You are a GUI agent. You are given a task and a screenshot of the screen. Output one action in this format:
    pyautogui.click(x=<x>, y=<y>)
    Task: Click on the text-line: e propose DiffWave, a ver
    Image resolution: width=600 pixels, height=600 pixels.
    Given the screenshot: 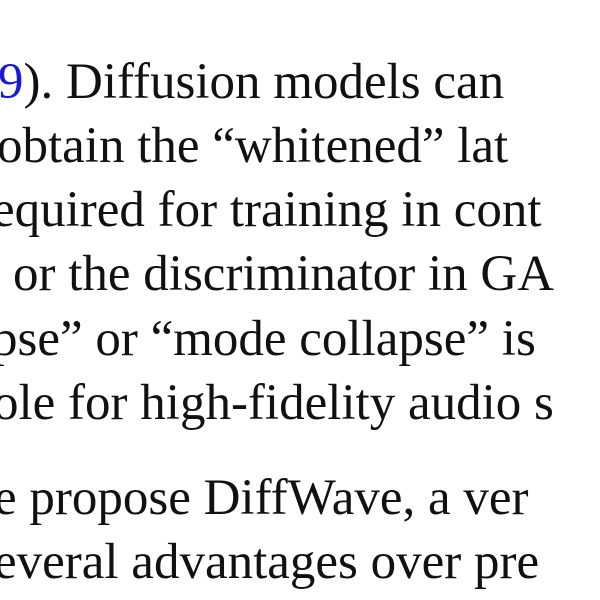 What is the action you would take?
    pyautogui.click(x=264, y=498)
    